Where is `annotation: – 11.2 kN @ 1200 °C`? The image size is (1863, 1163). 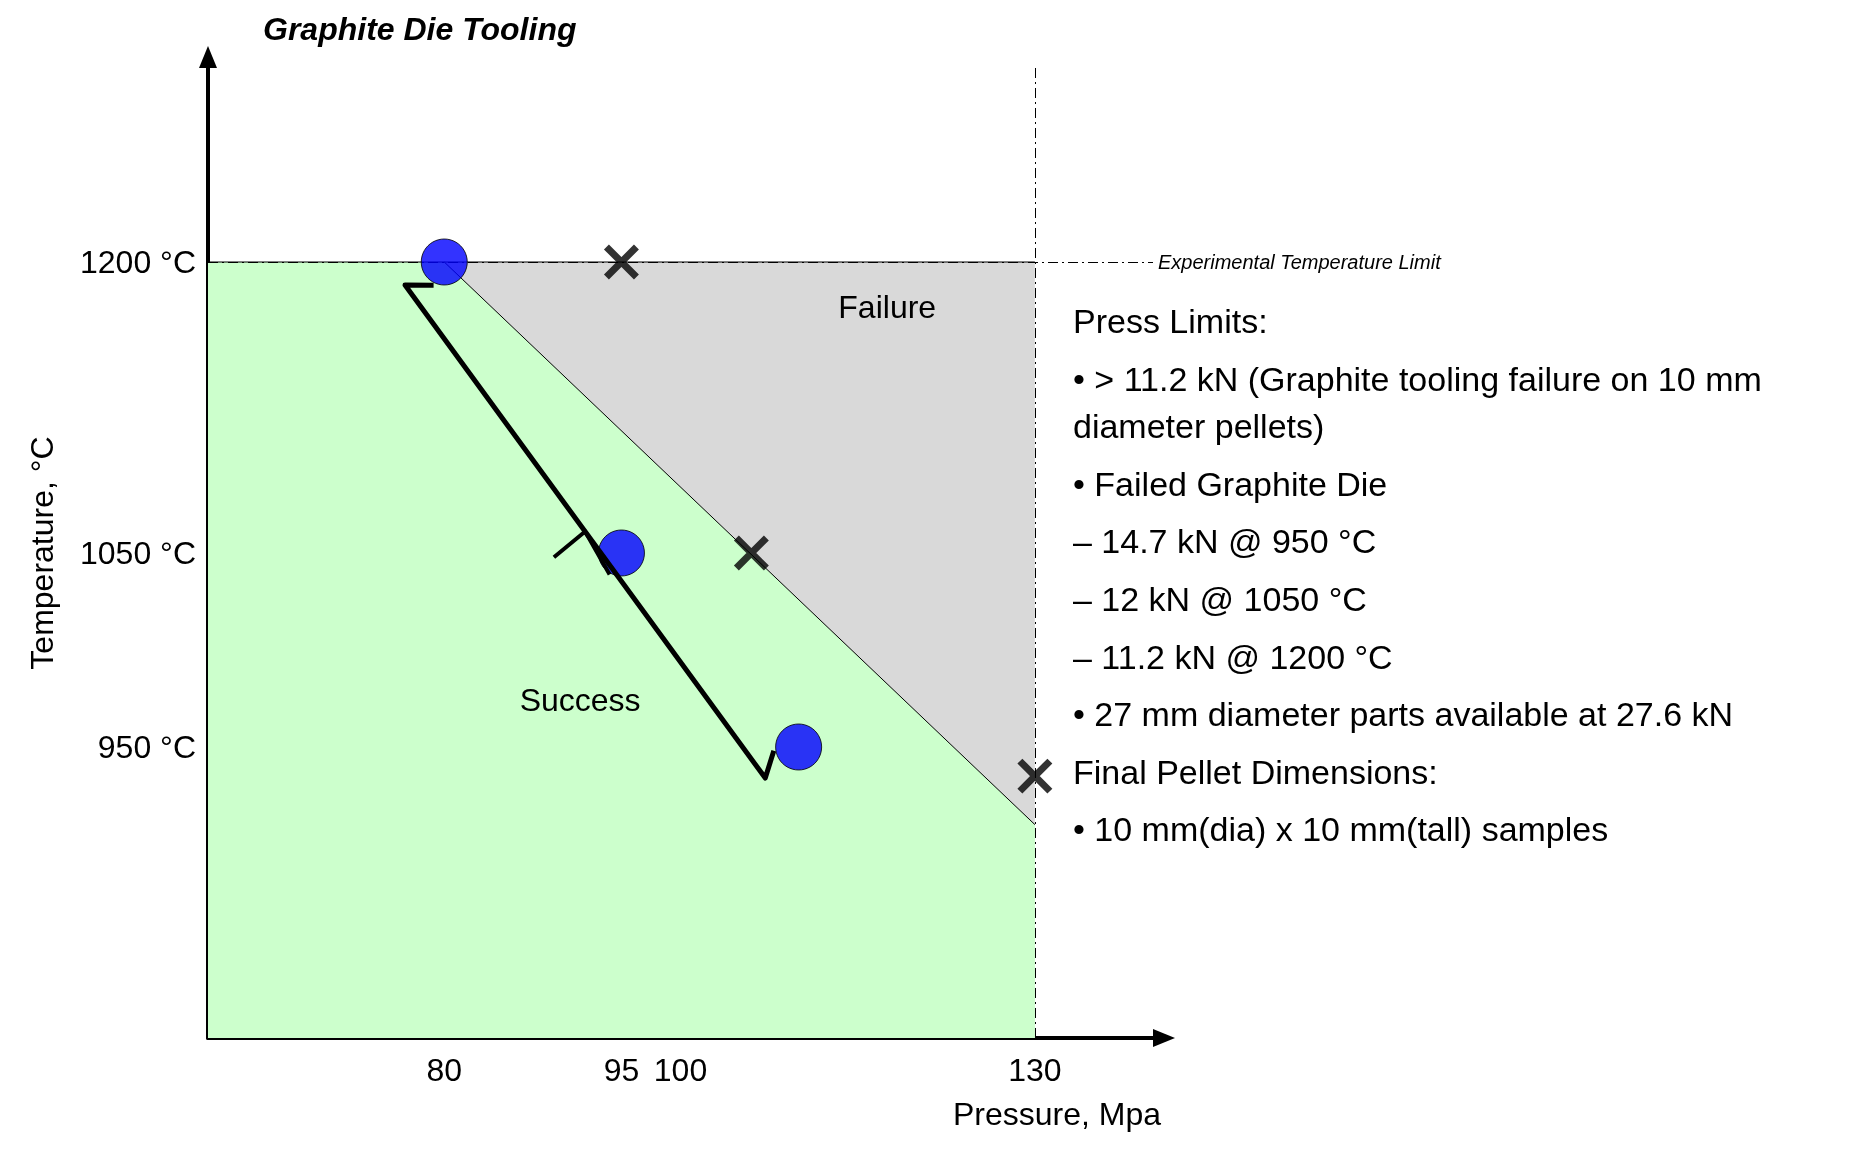 annotation: – 11.2 kN @ 1200 °C is located at coordinates (1233, 657).